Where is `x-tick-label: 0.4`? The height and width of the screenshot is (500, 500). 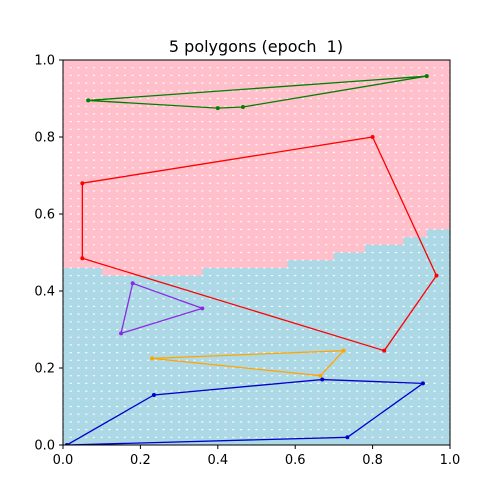
x-tick-label: 0.4 is located at coordinates (217, 460).